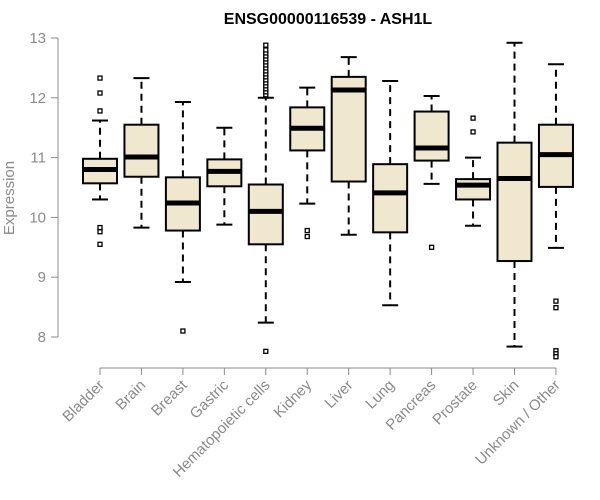 The image size is (600, 500). I want to click on x-tick-label: Kidney, so click(293, 398).